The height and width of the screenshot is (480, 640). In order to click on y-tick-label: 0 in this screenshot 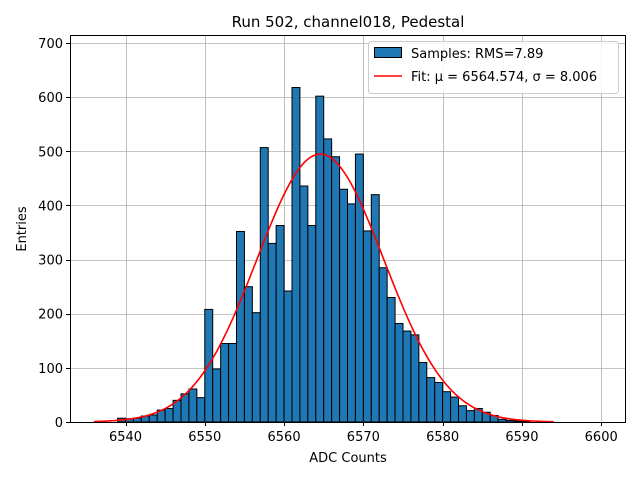, I will do `click(59, 423)`.